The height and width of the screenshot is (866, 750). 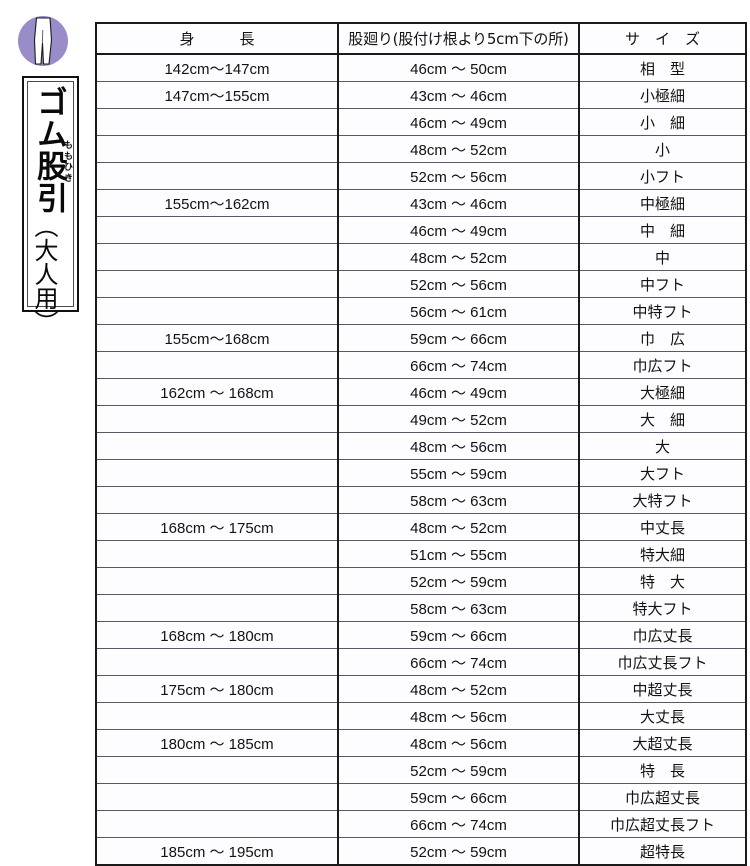 What do you see at coordinates (421, 122) in the screenshot?
I see `table-row: 46cm 〜 49cm 小 細` at bounding box center [421, 122].